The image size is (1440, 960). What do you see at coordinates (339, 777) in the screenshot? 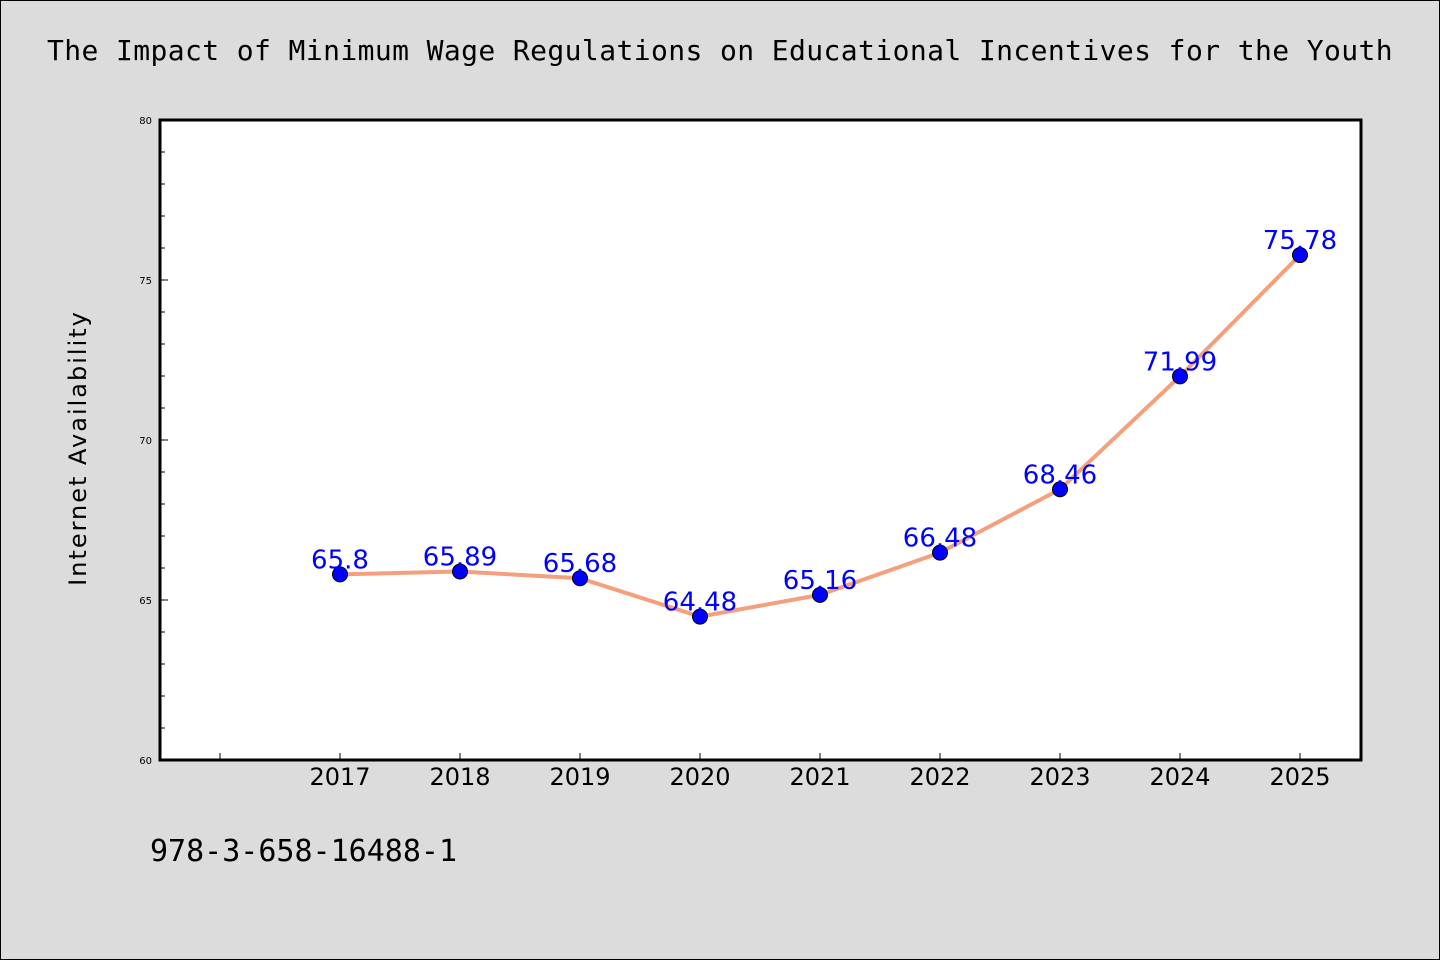
I see `x-tick-label: 2017` at bounding box center [339, 777].